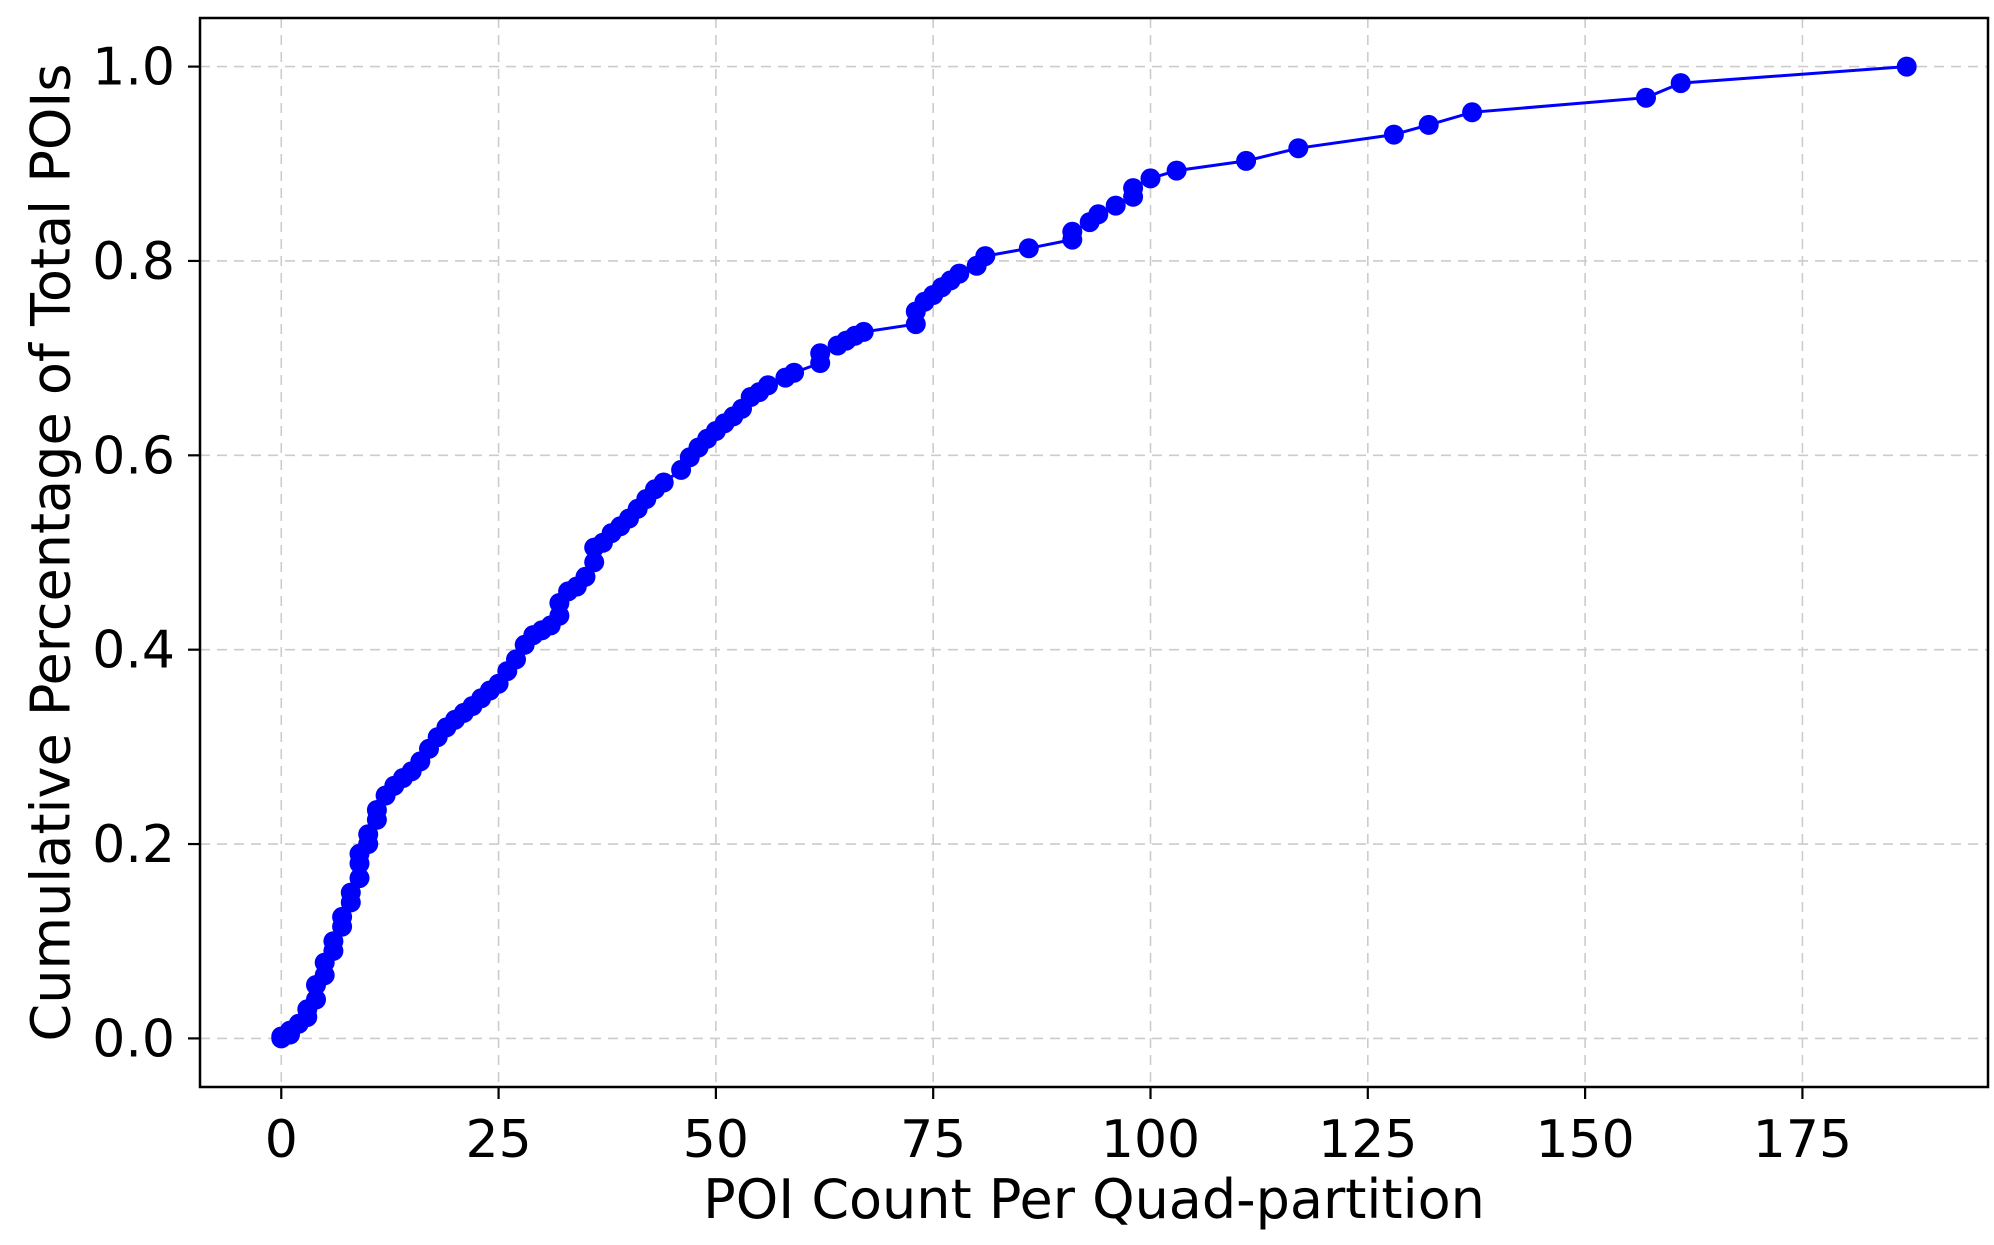 This screenshot has height=1245, width=1994. What do you see at coordinates (133, 1039) in the screenshot?
I see `y-tick-label: 0.0` at bounding box center [133, 1039].